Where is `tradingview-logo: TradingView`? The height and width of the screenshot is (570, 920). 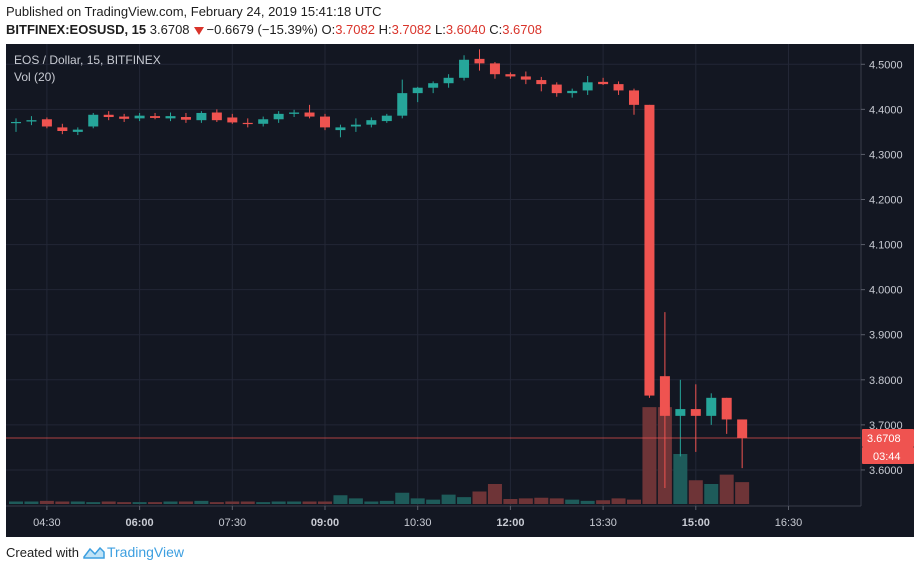
tradingview-logo: TradingView is located at coordinates (133, 552).